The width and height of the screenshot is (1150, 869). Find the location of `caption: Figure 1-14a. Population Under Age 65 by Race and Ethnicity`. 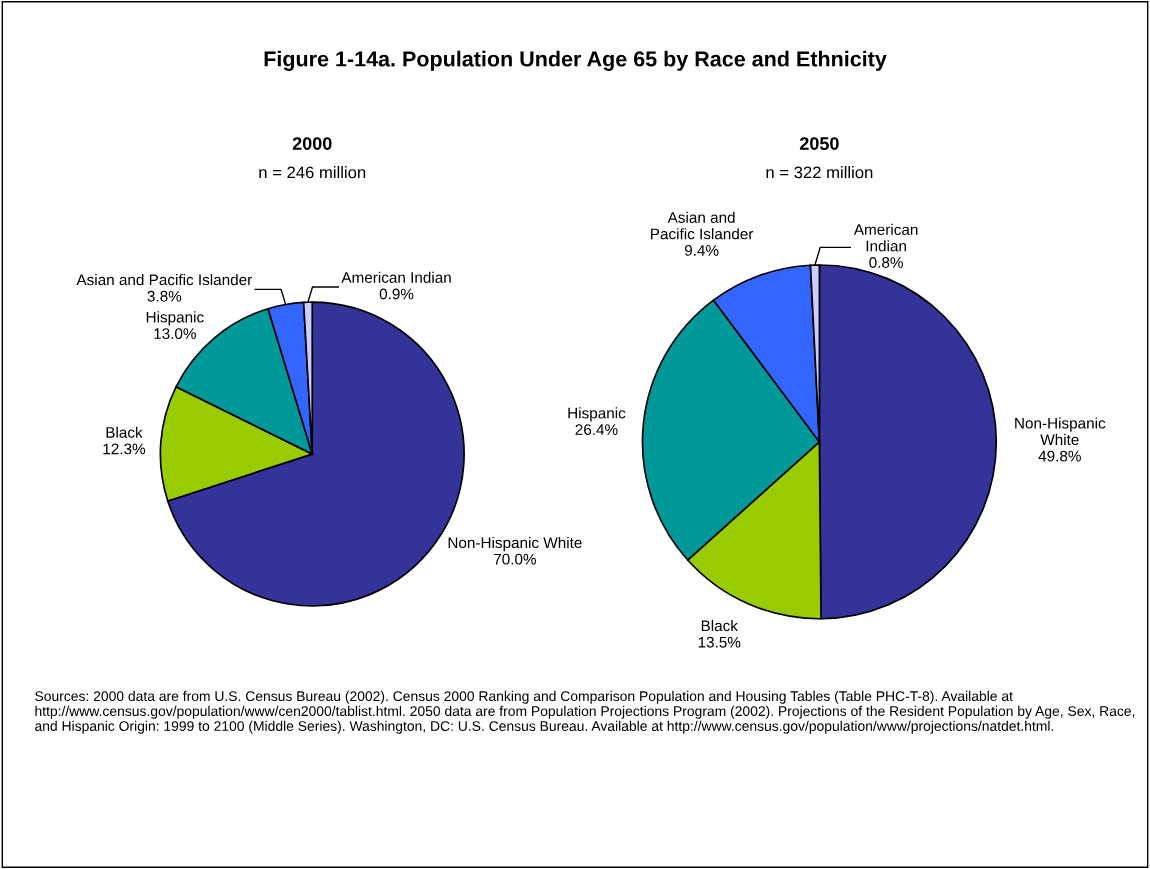

caption: Figure 1-14a. Population Under Age 65 by Race and Ethnicity is located at coordinates (575, 60).